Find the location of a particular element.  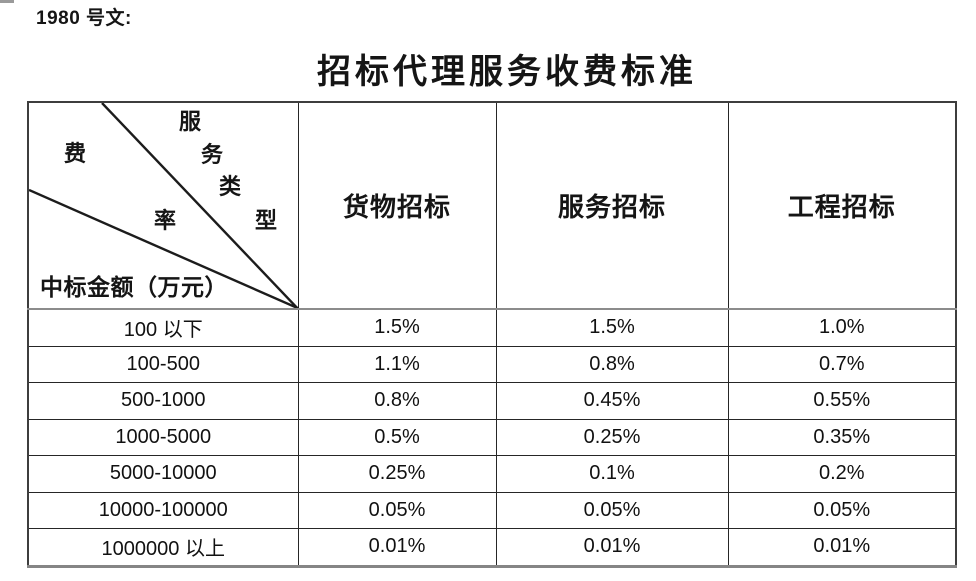

diagonal-divider-lines is located at coordinates (164, 205).